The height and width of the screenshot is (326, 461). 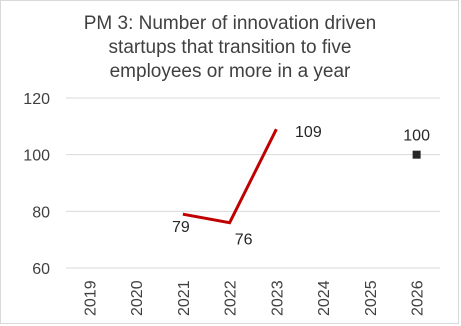 I want to click on x-axis-ticks: 2019 2020 2021 2022 2023 2024 2025 2026, so click(x=254, y=298).